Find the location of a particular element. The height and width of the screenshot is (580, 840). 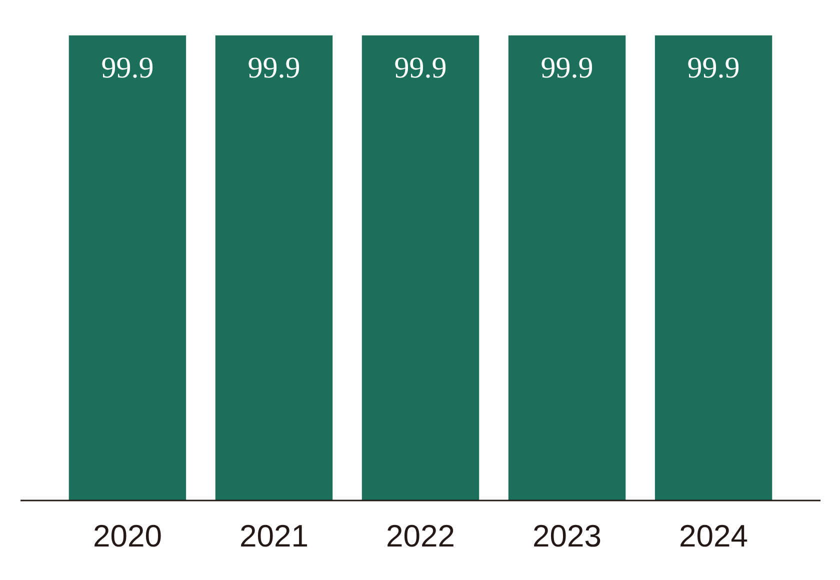

x-tick-label: 2023 is located at coordinates (567, 536).